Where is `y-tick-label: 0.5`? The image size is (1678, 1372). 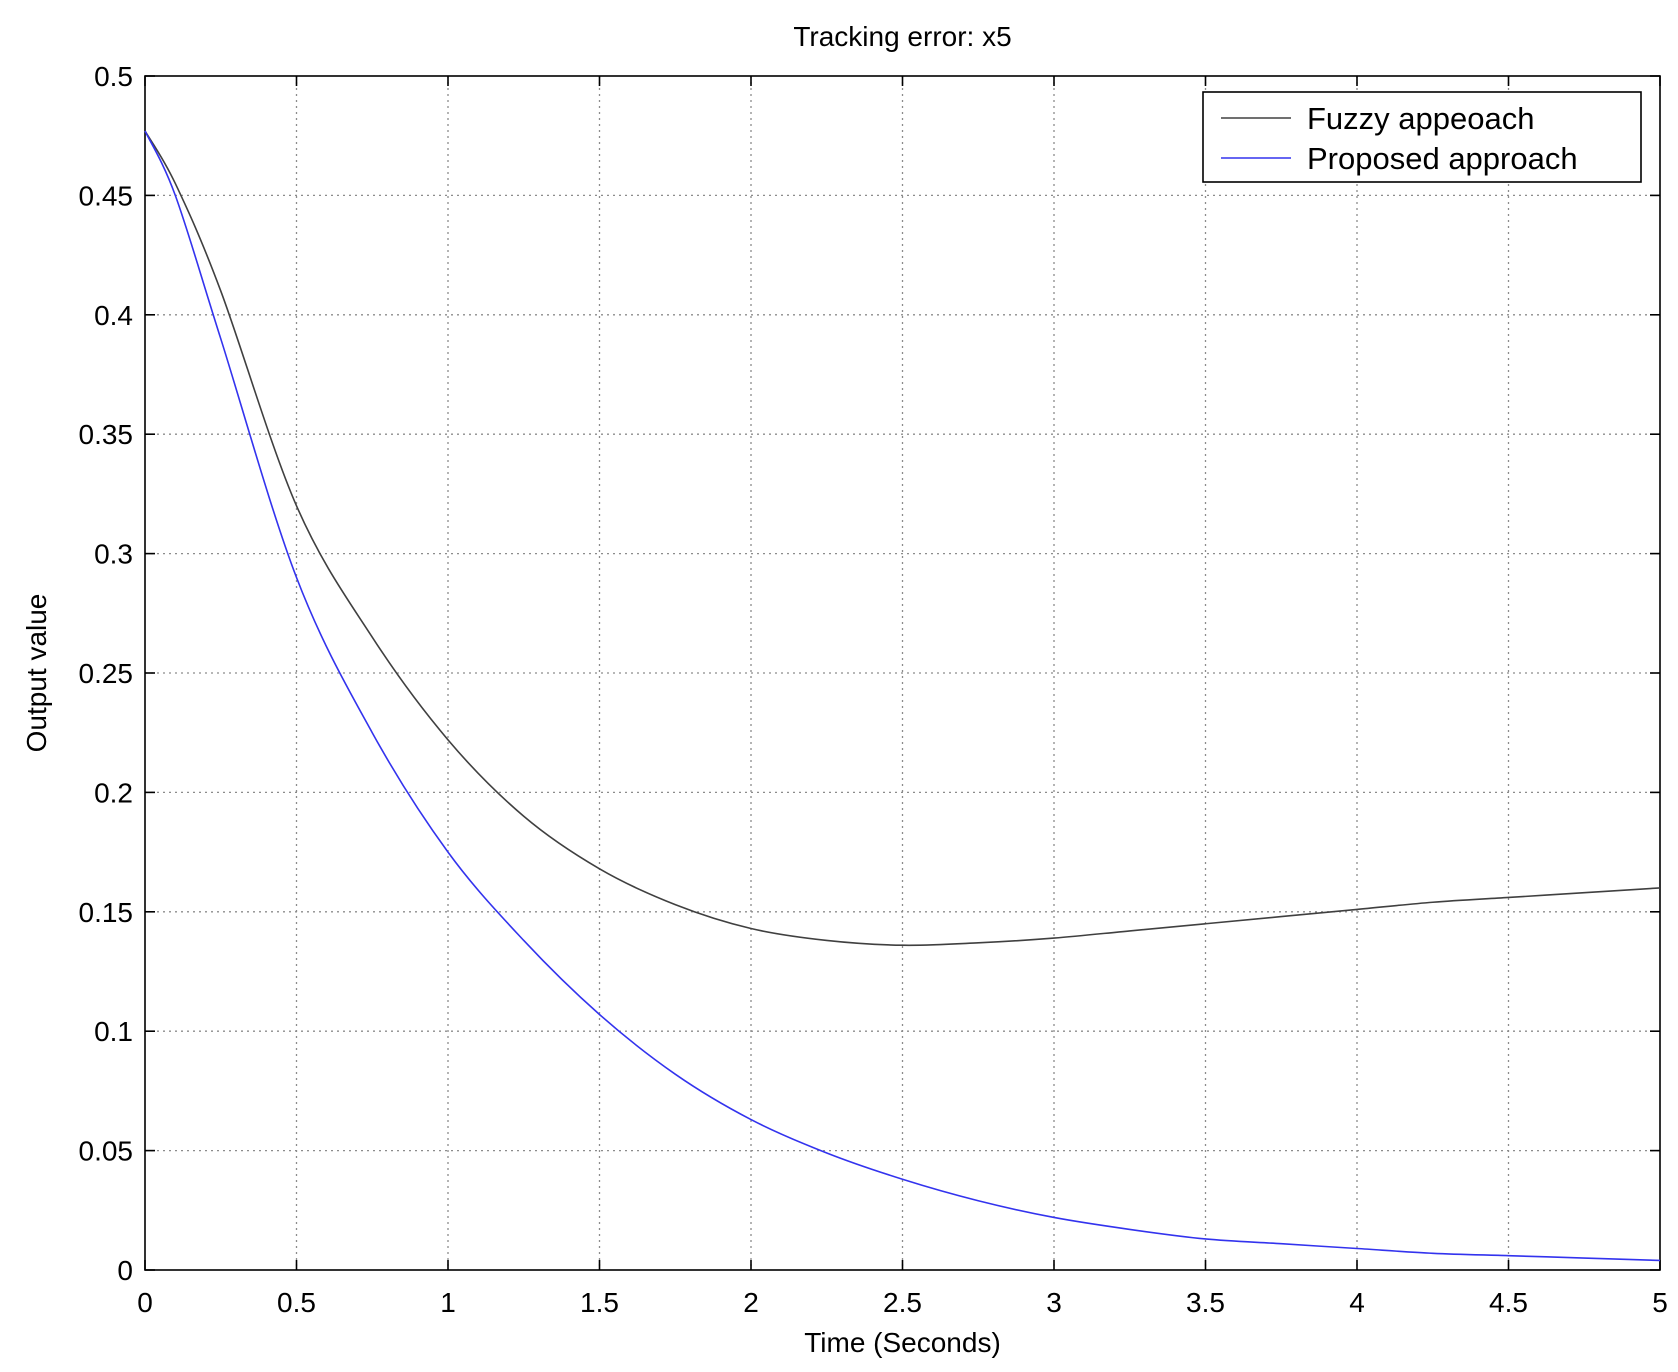 y-tick-label: 0.5 is located at coordinates (113, 76).